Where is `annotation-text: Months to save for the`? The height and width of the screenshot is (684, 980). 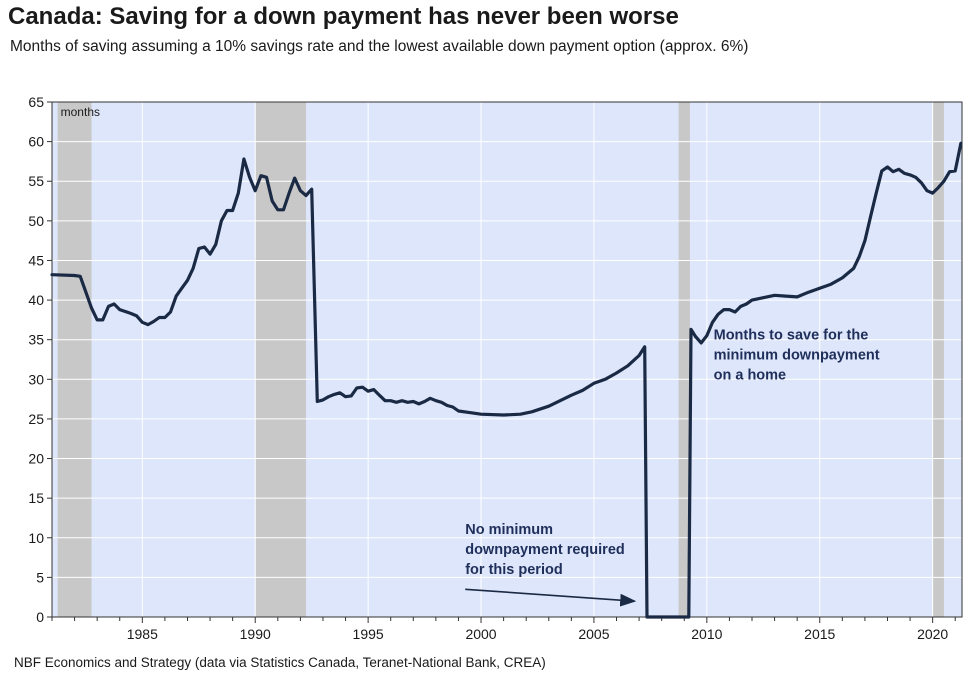
annotation-text: Months to save for the is located at coordinates (791, 336).